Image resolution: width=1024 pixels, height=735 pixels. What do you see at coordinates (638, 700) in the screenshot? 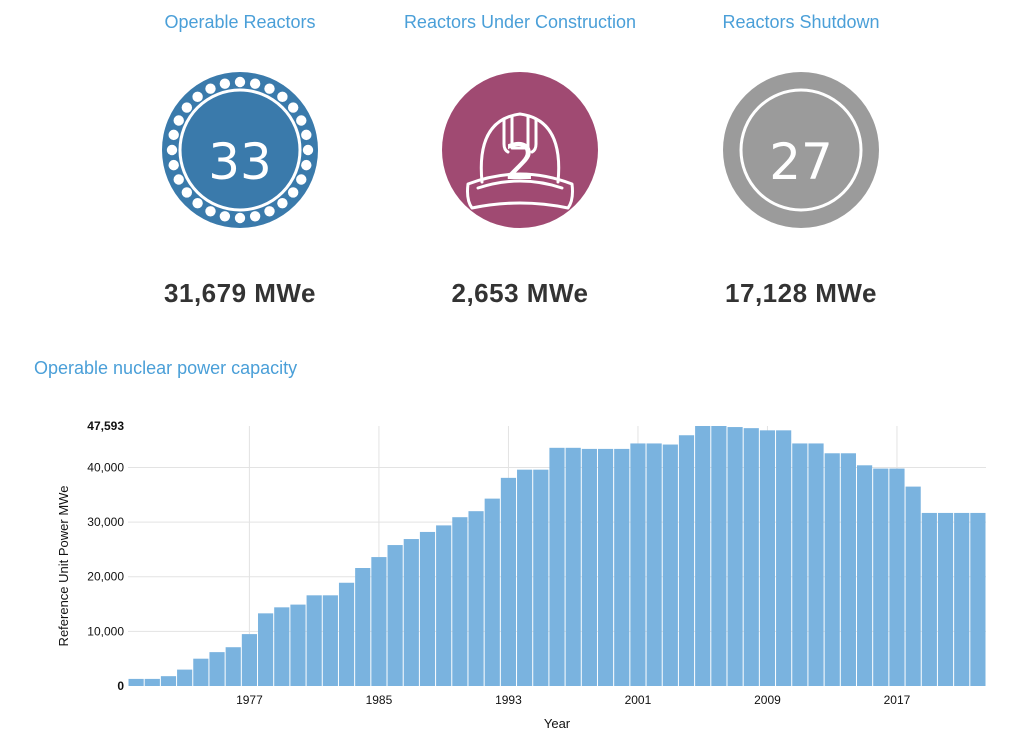
I see `x-tick-label: 2001` at bounding box center [638, 700].